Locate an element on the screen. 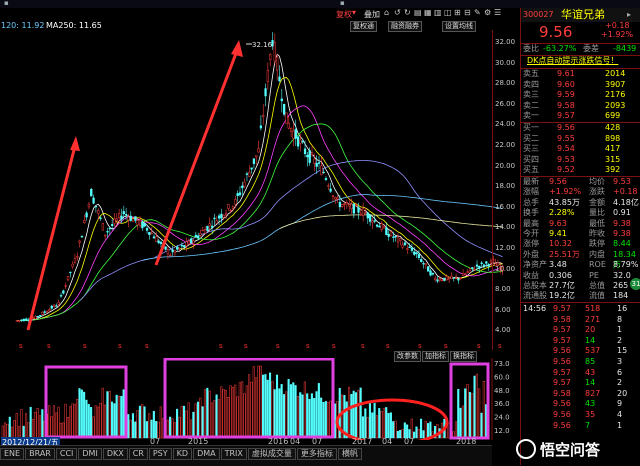 The image size is (640, 466). indicator-tab: CCI is located at coordinates (66, 454).